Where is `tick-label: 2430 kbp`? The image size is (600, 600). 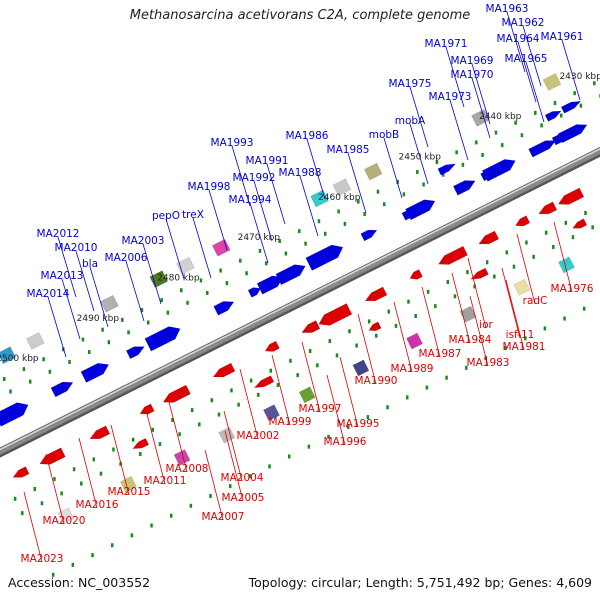 tick-label: 2430 kbp is located at coordinates (579, 77).